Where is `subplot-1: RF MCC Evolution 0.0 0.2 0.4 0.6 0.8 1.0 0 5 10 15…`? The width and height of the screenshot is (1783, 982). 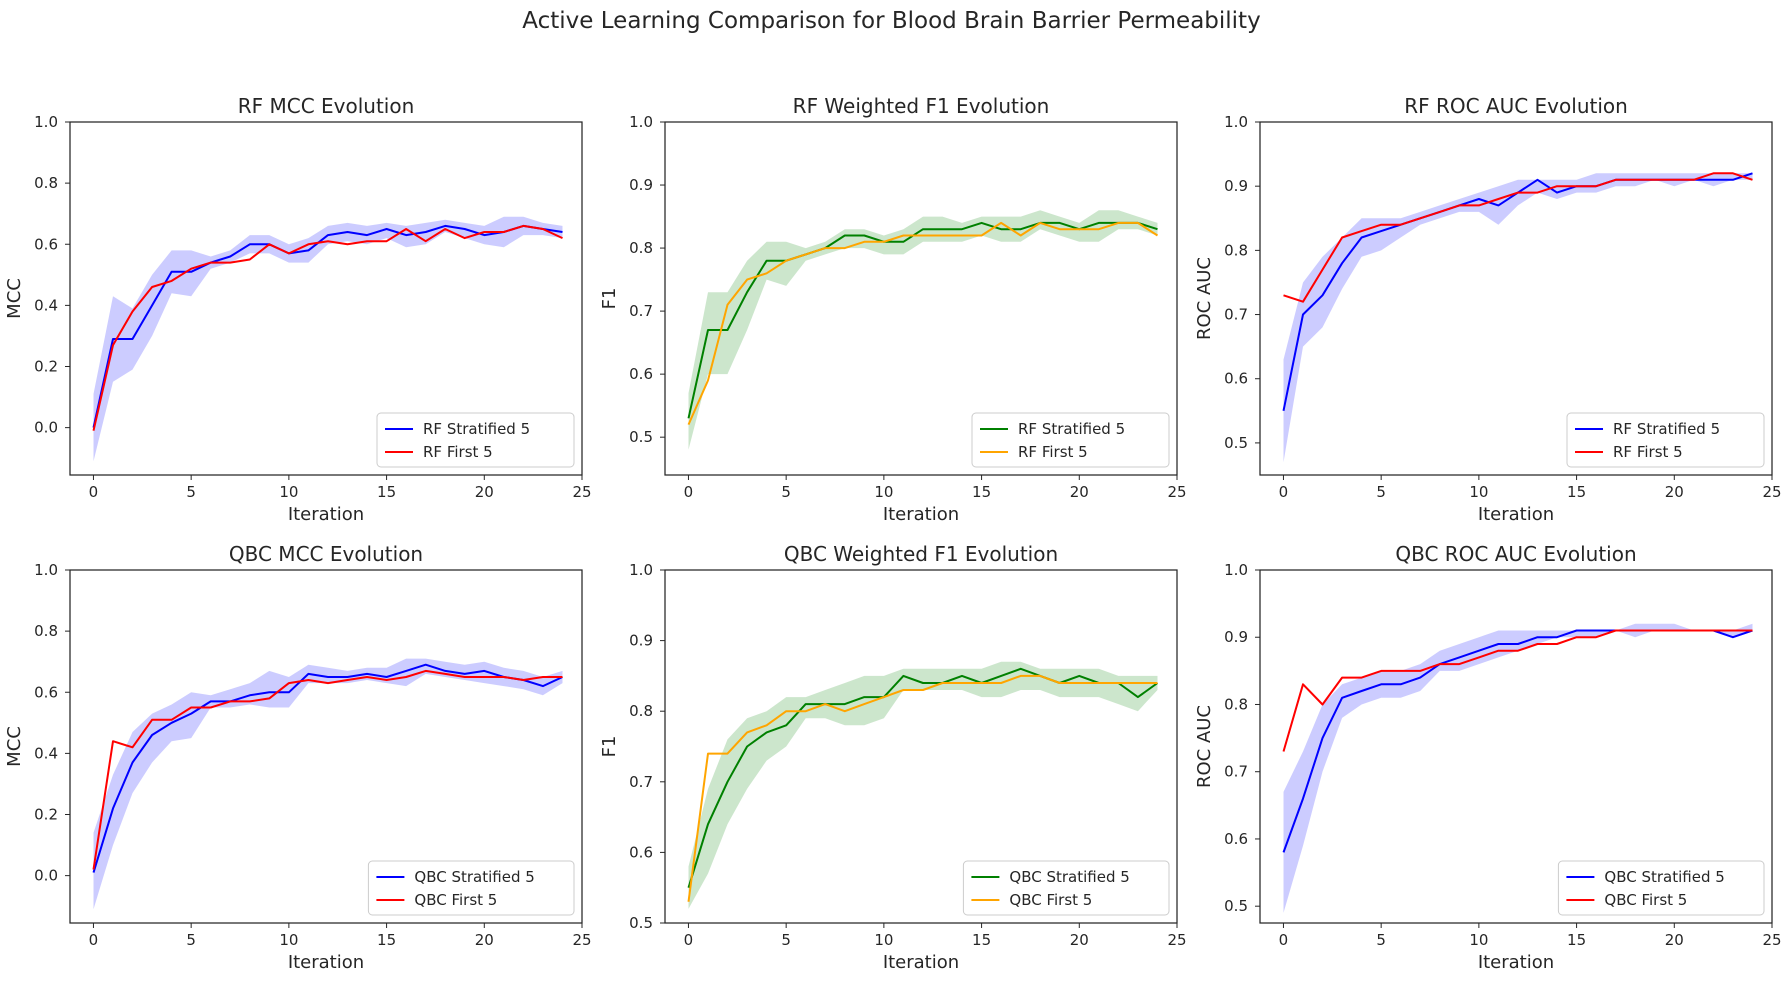
subplot-1: RF MCC Evolution 0.0 0.2 0.4 0.6 0.8 1.0 0 5 10 15… is located at coordinates (298, 309).